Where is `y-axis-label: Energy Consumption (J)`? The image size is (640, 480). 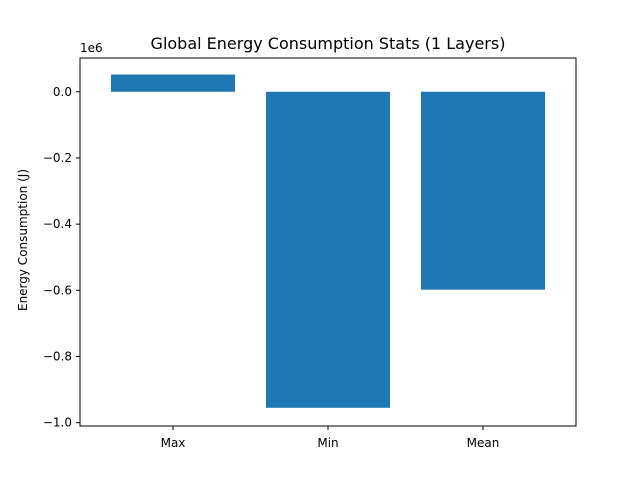 y-axis-label: Energy Consumption (J) is located at coordinates (23, 240).